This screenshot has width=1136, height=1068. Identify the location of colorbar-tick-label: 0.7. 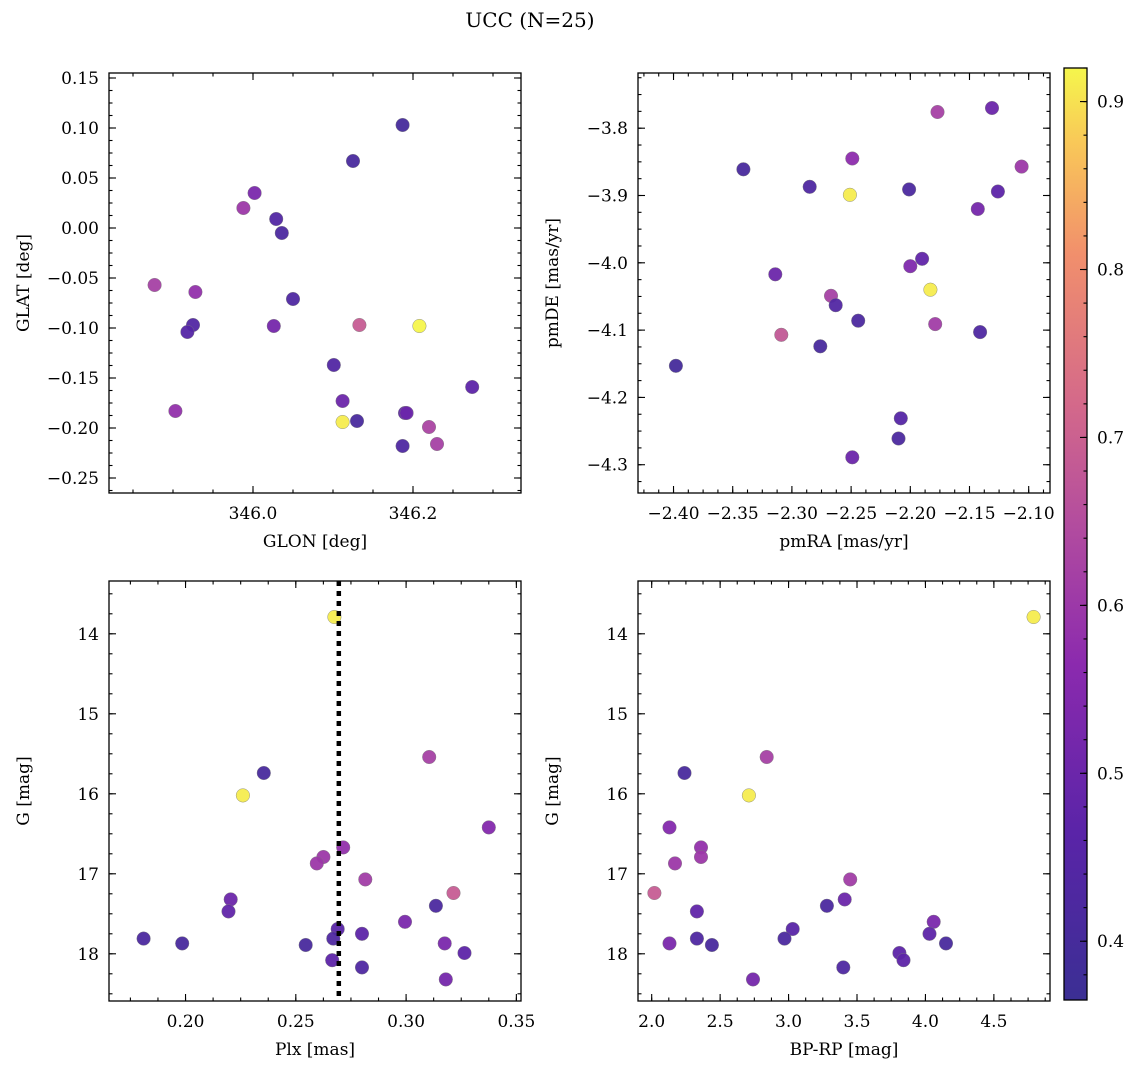
(1110, 438).